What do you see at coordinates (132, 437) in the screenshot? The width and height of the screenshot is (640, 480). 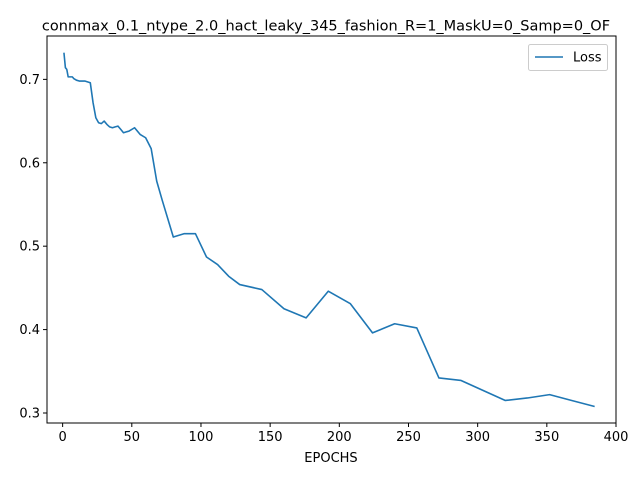 I see `x-tick-label: 50` at bounding box center [132, 437].